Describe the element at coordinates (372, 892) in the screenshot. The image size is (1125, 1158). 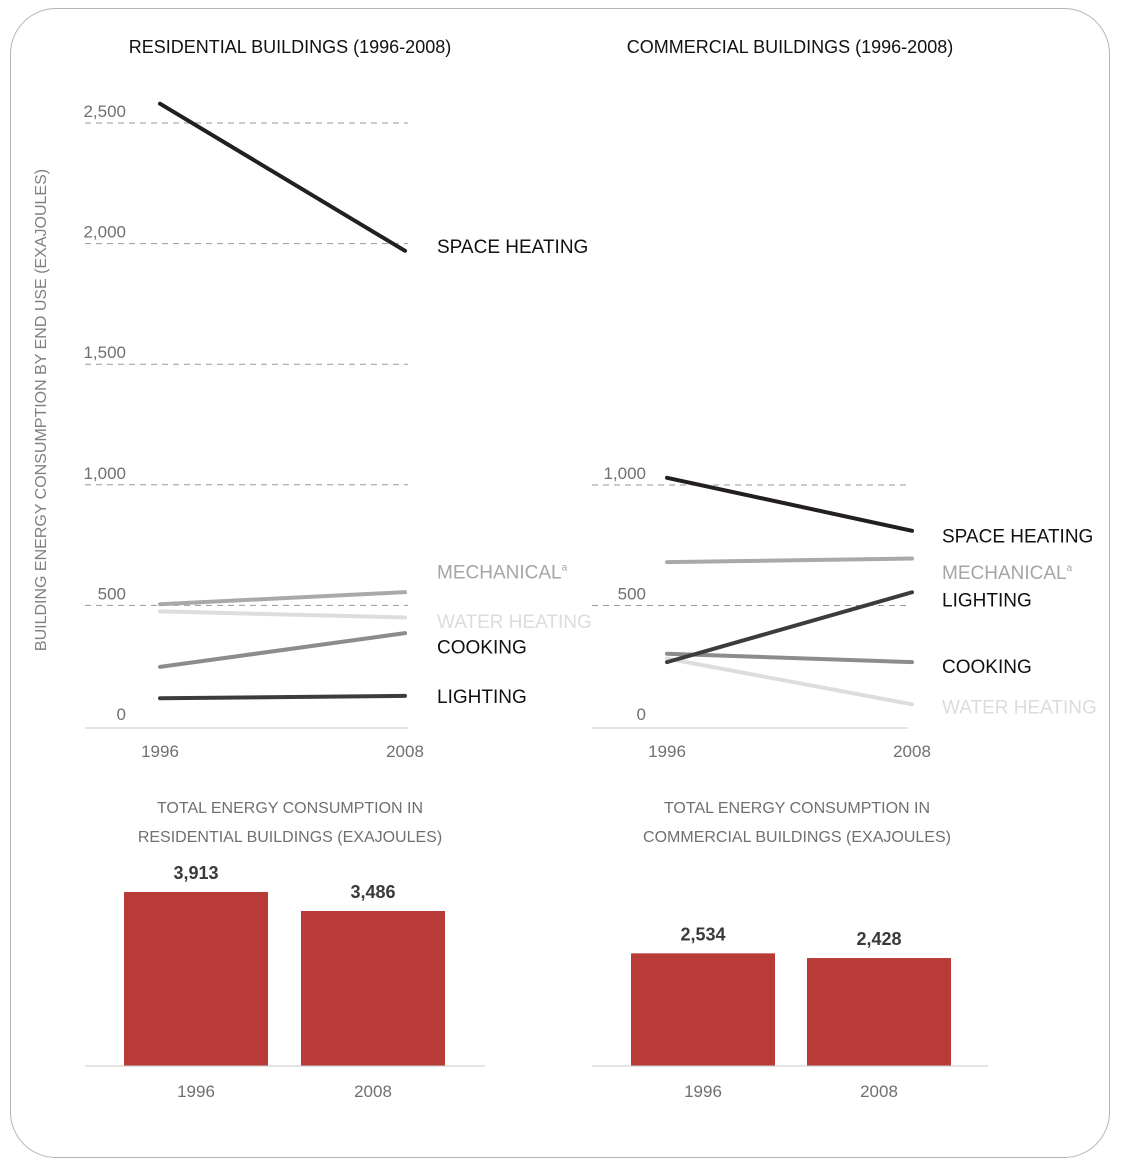
I see `residential-total-bar-value-label: 3,486` at that location.